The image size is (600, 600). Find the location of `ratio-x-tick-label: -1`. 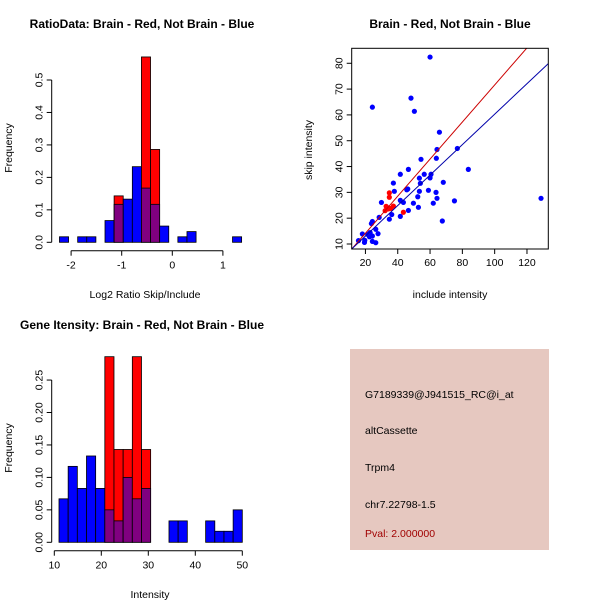

ratio-x-tick-label: -1 is located at coordinates (121, 266).